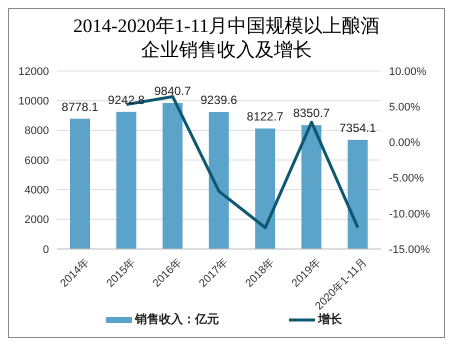 The height and width of the screenshot is (346, 453). I want to click on y2-tick-label: -10.00%, so click(409, 214).